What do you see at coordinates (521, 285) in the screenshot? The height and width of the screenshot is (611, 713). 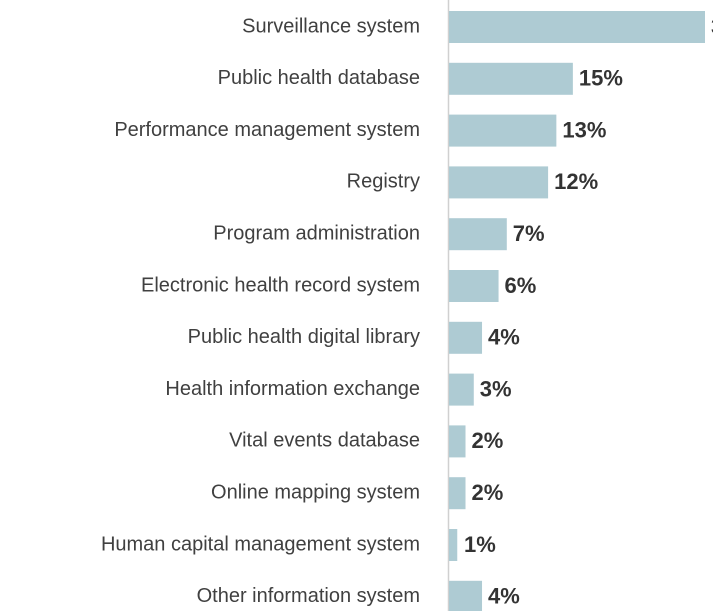 I see `value-label: 6%` at bounding box center [521, 285].